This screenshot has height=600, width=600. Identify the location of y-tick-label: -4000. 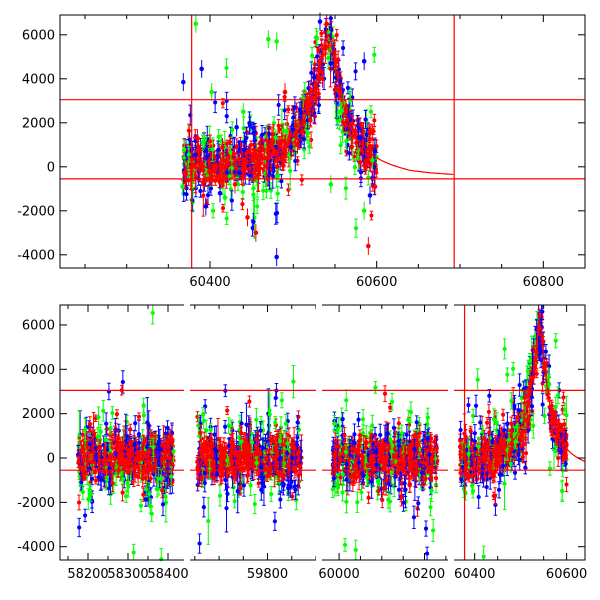
(36, 255).